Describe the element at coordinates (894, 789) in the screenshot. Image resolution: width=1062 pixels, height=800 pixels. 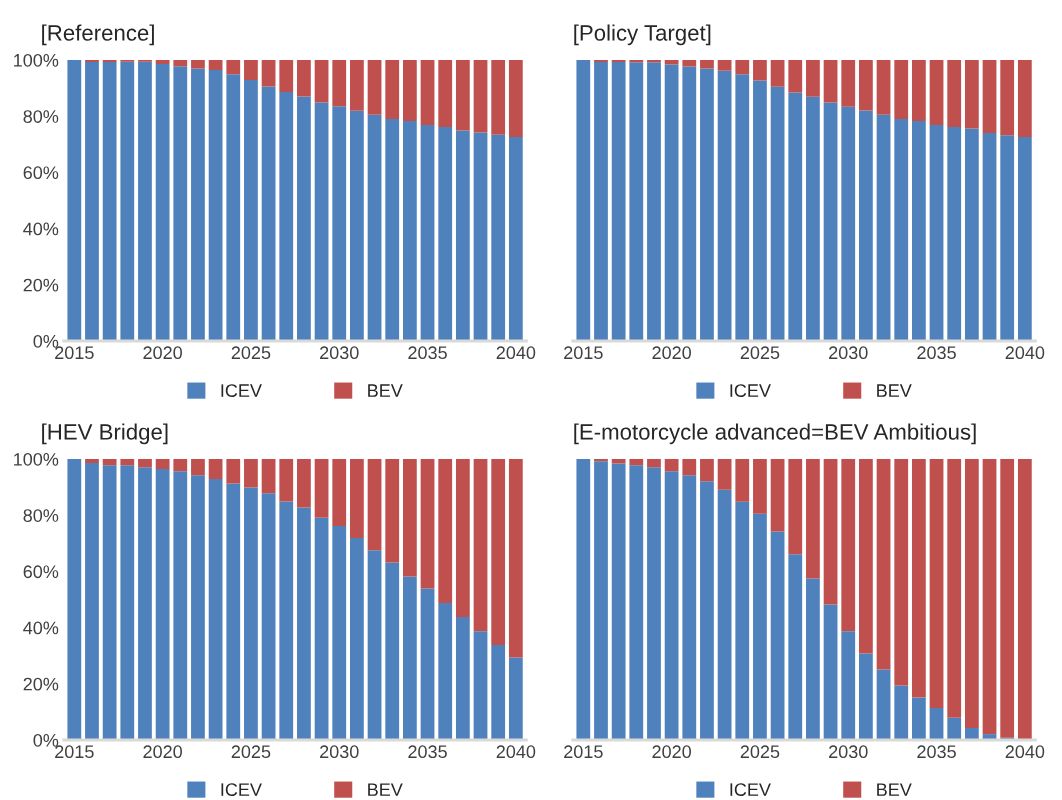
I see `legend-label: BEV` at that location.